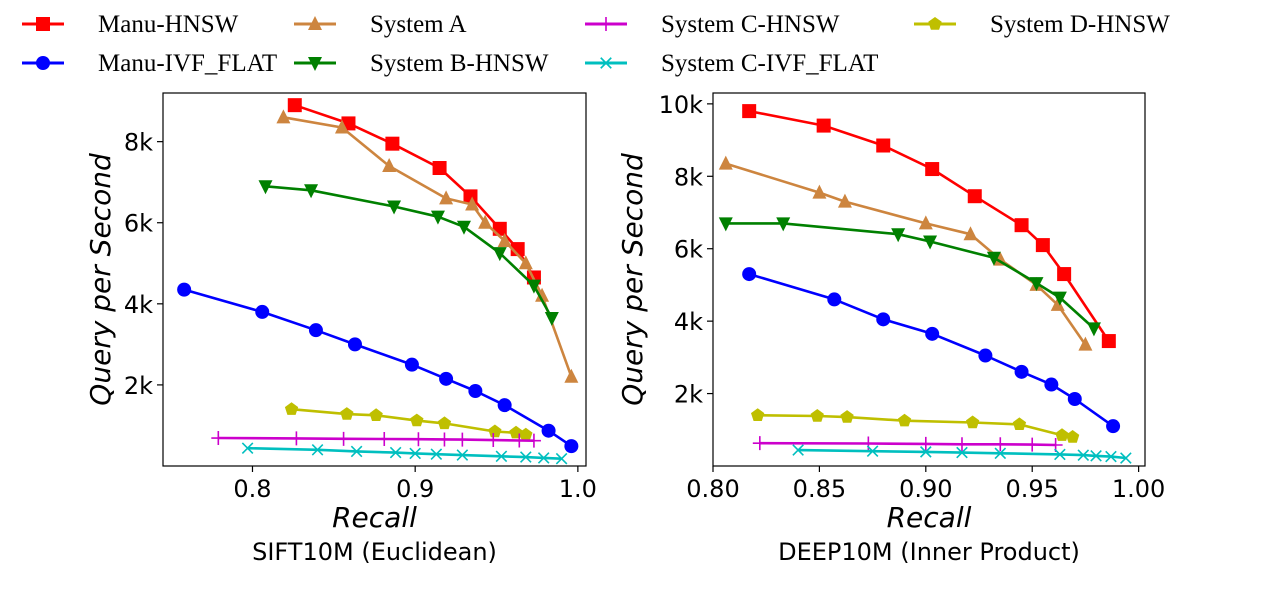 This screenshot has width=1280, height=602. I want to click on series-system-a, so click(905, 253).